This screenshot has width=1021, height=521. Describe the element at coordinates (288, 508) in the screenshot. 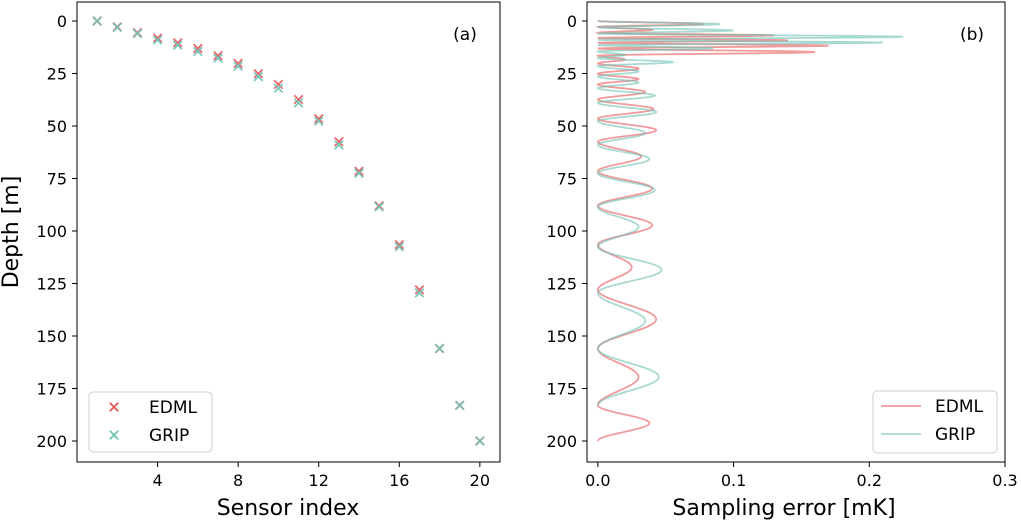

I see `panel-a-x-axis-label: Sensor index` at that location.